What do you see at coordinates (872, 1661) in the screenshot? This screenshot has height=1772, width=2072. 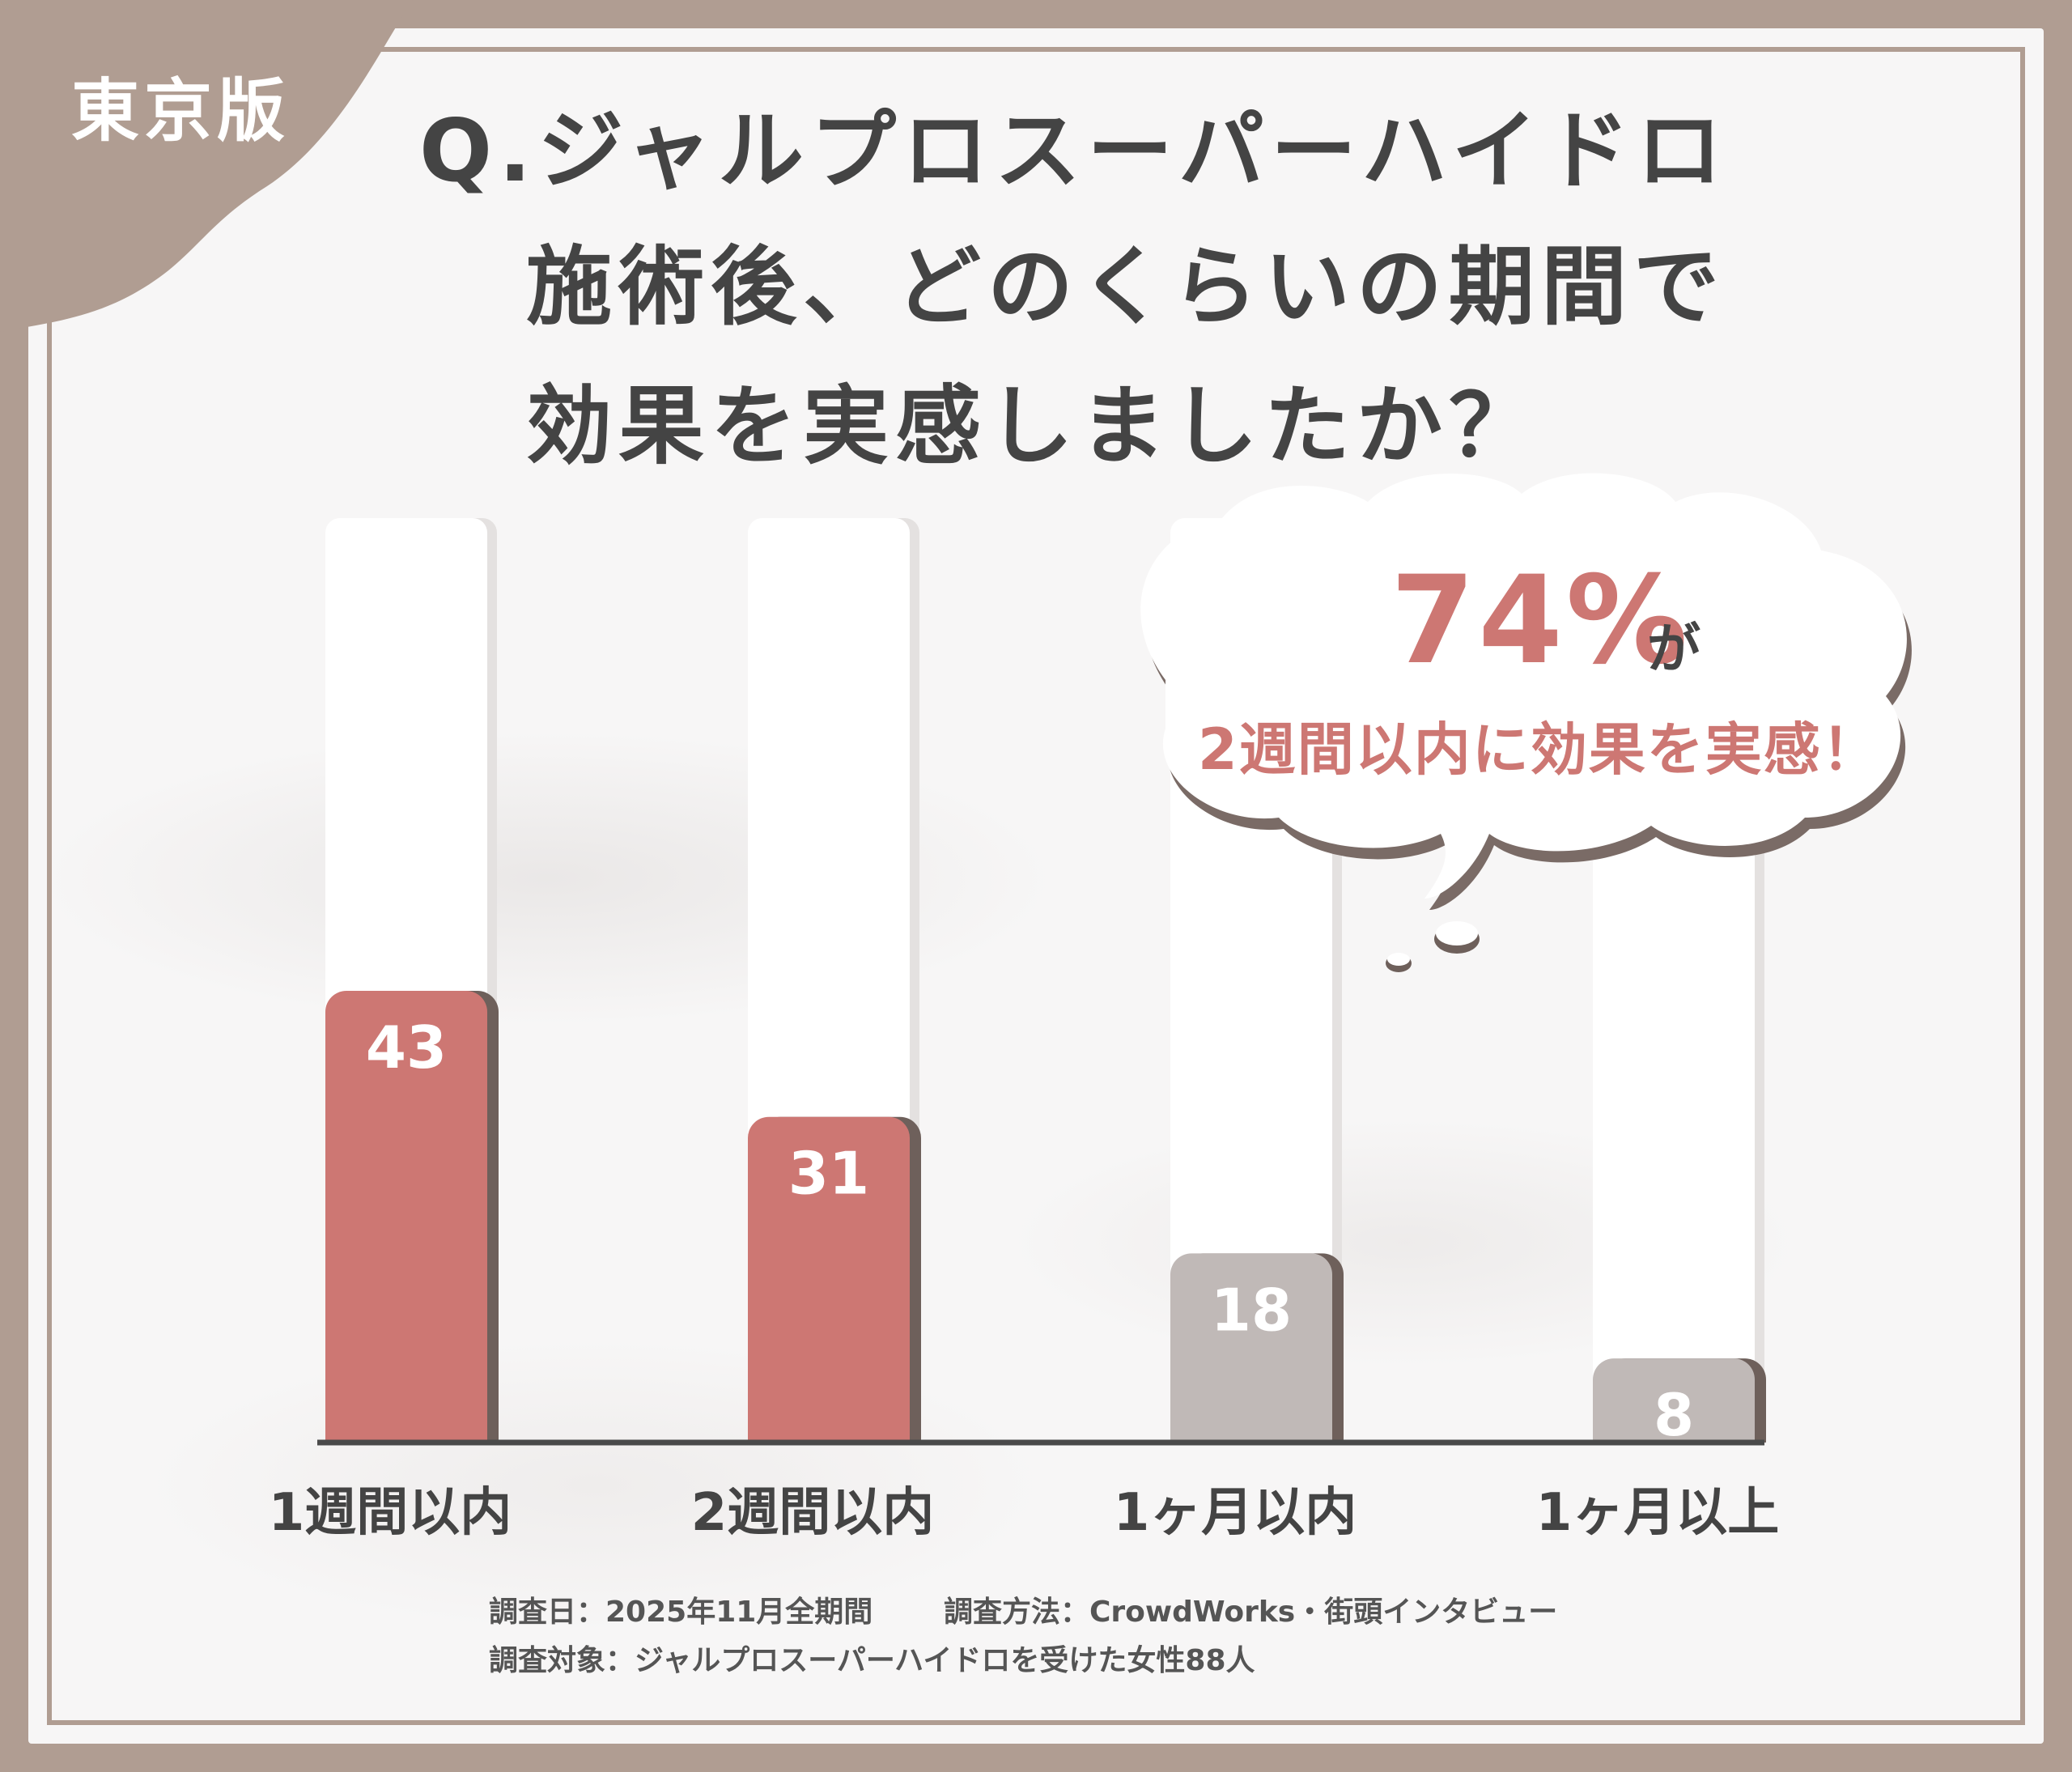 I see `survey-target-note: 調査対象：ジャルプロスーパーハイドロを受けた女性88人` at bounding box center [872, 1661].